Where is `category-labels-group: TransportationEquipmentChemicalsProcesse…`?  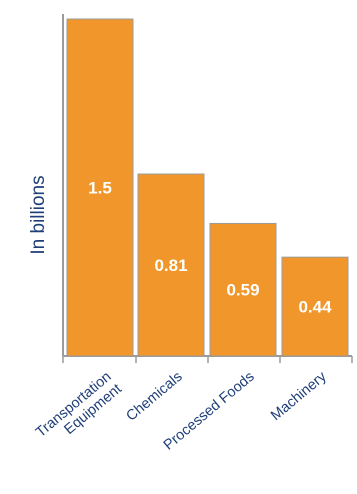
category-labels-group: TransportationEquipmentChemicalsProcesse… is located at coordinates (181, 410).